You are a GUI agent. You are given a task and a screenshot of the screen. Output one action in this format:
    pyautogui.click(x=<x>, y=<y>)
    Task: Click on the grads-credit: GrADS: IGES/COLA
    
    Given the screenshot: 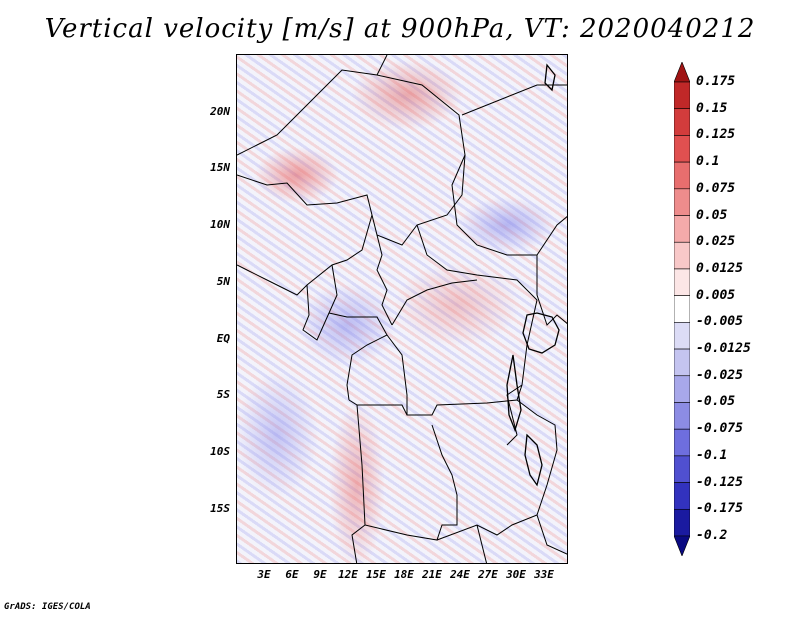 What is the action you would take?
    pyautogui.click(x=47, y=607)
    